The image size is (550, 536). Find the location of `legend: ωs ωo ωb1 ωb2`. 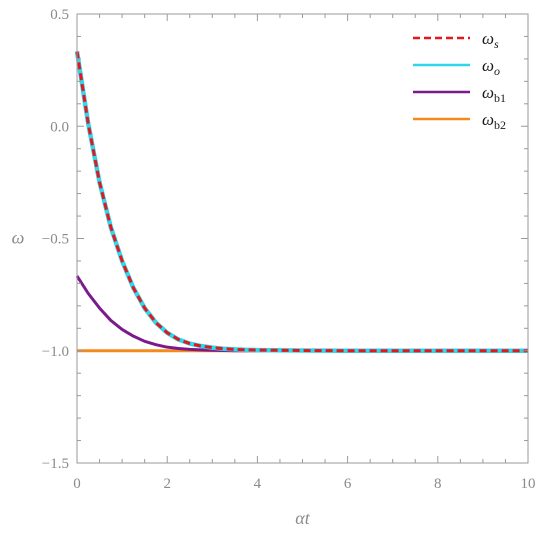

legend: ωs ωo ωb1 ωb2 is located at coordinates (459, 80).